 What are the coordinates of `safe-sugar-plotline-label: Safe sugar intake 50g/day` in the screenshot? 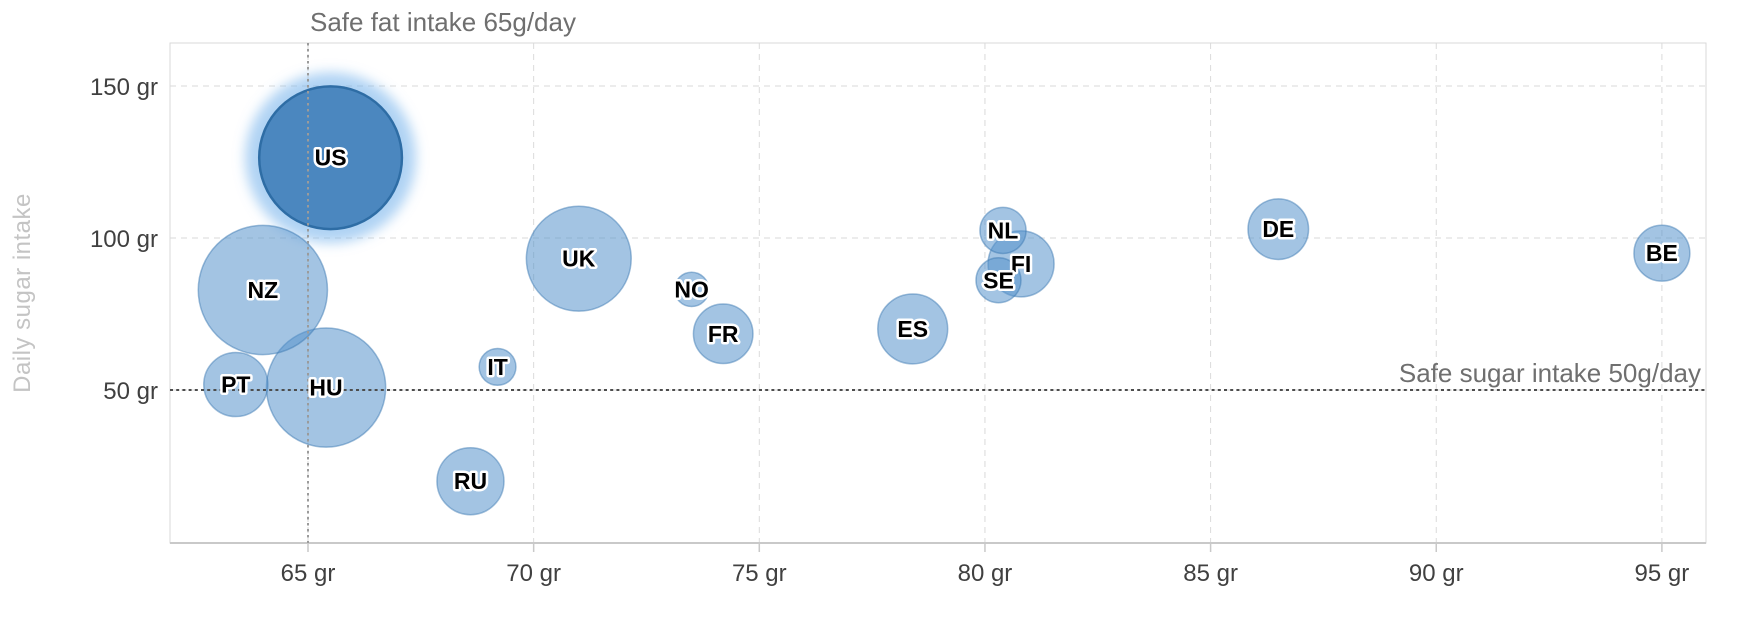 It's located at (1550, 373).